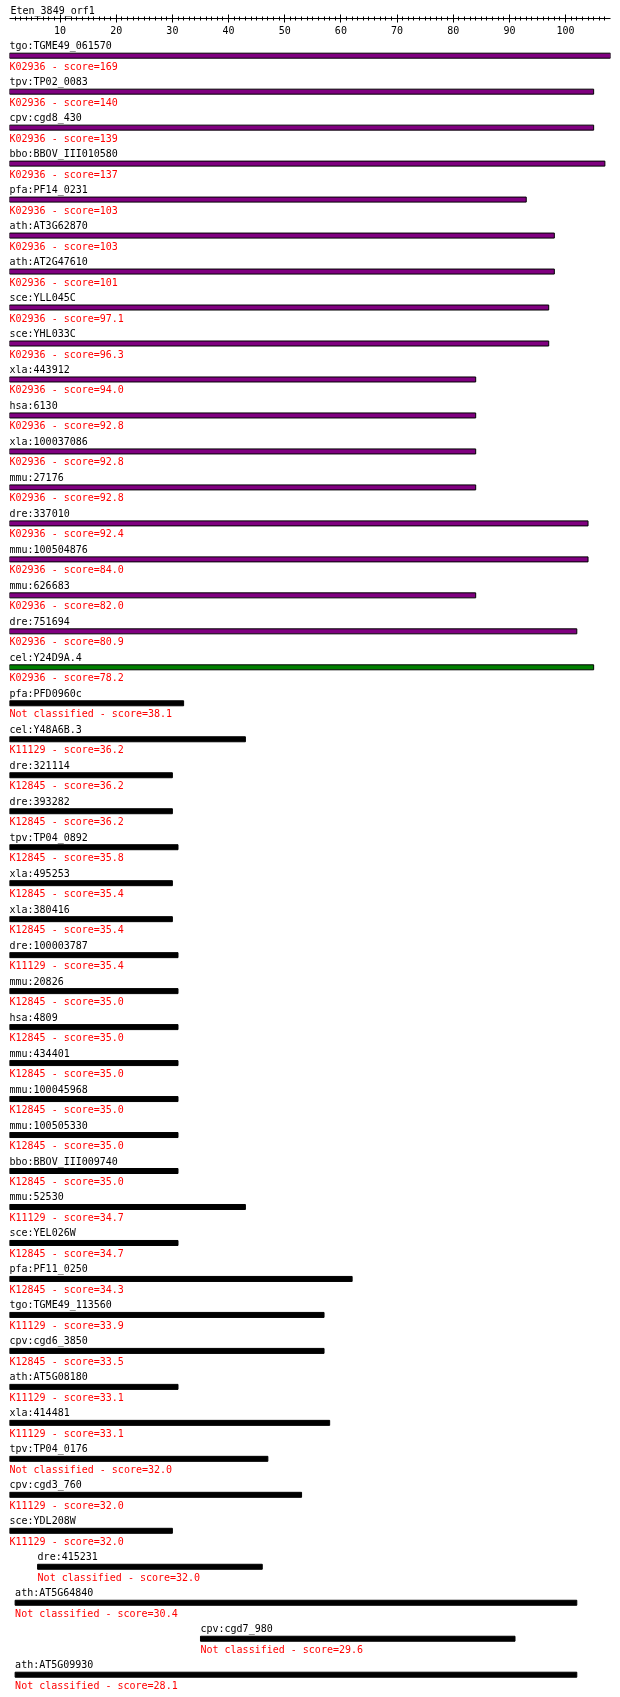 Image resolution: width=620 pixels, height=1697 pixels. What do you see at coordinates (66, 534) in the screenshot?
I see `annotation: K02936 - score=92.4` at bounding box center [66, 534].